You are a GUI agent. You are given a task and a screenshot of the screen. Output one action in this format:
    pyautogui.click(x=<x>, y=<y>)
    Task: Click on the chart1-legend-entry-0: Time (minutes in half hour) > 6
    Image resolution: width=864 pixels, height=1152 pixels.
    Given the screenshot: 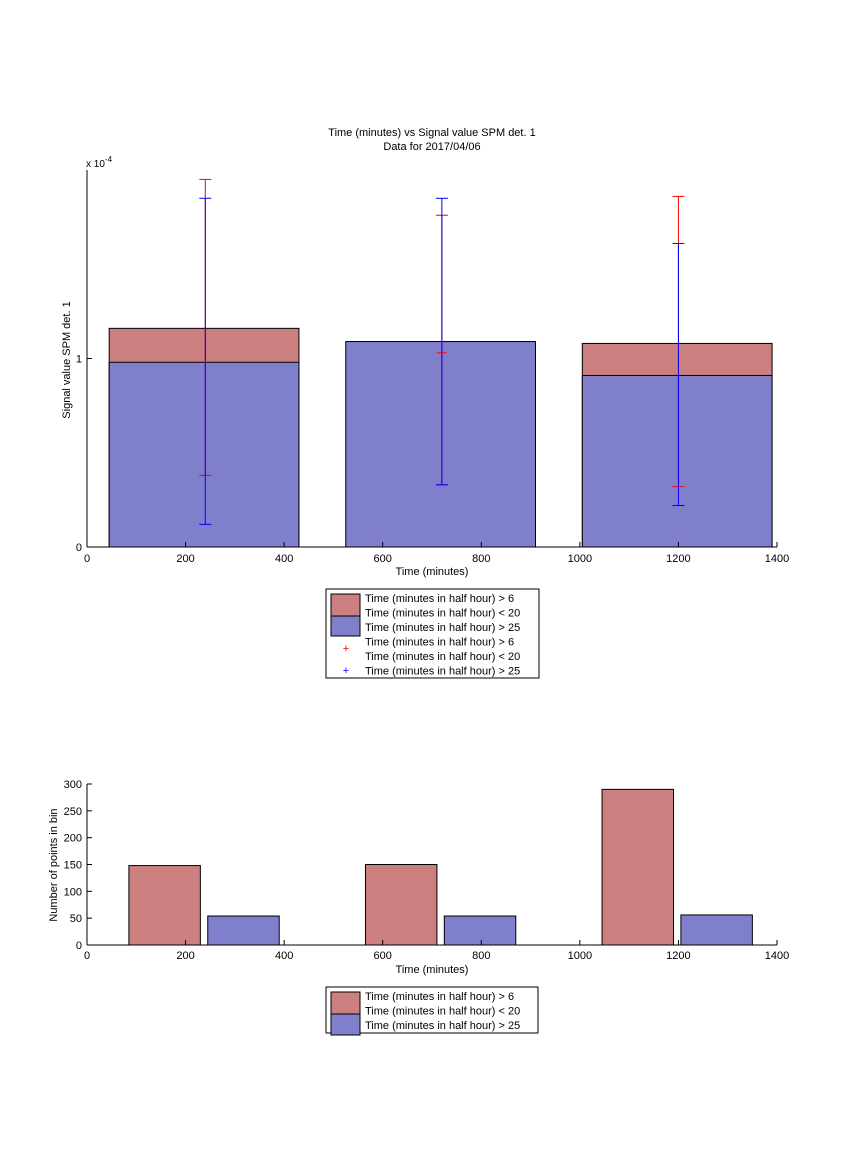 What is the action you would take?
    pyautogui.click(x=439, y=599)
    